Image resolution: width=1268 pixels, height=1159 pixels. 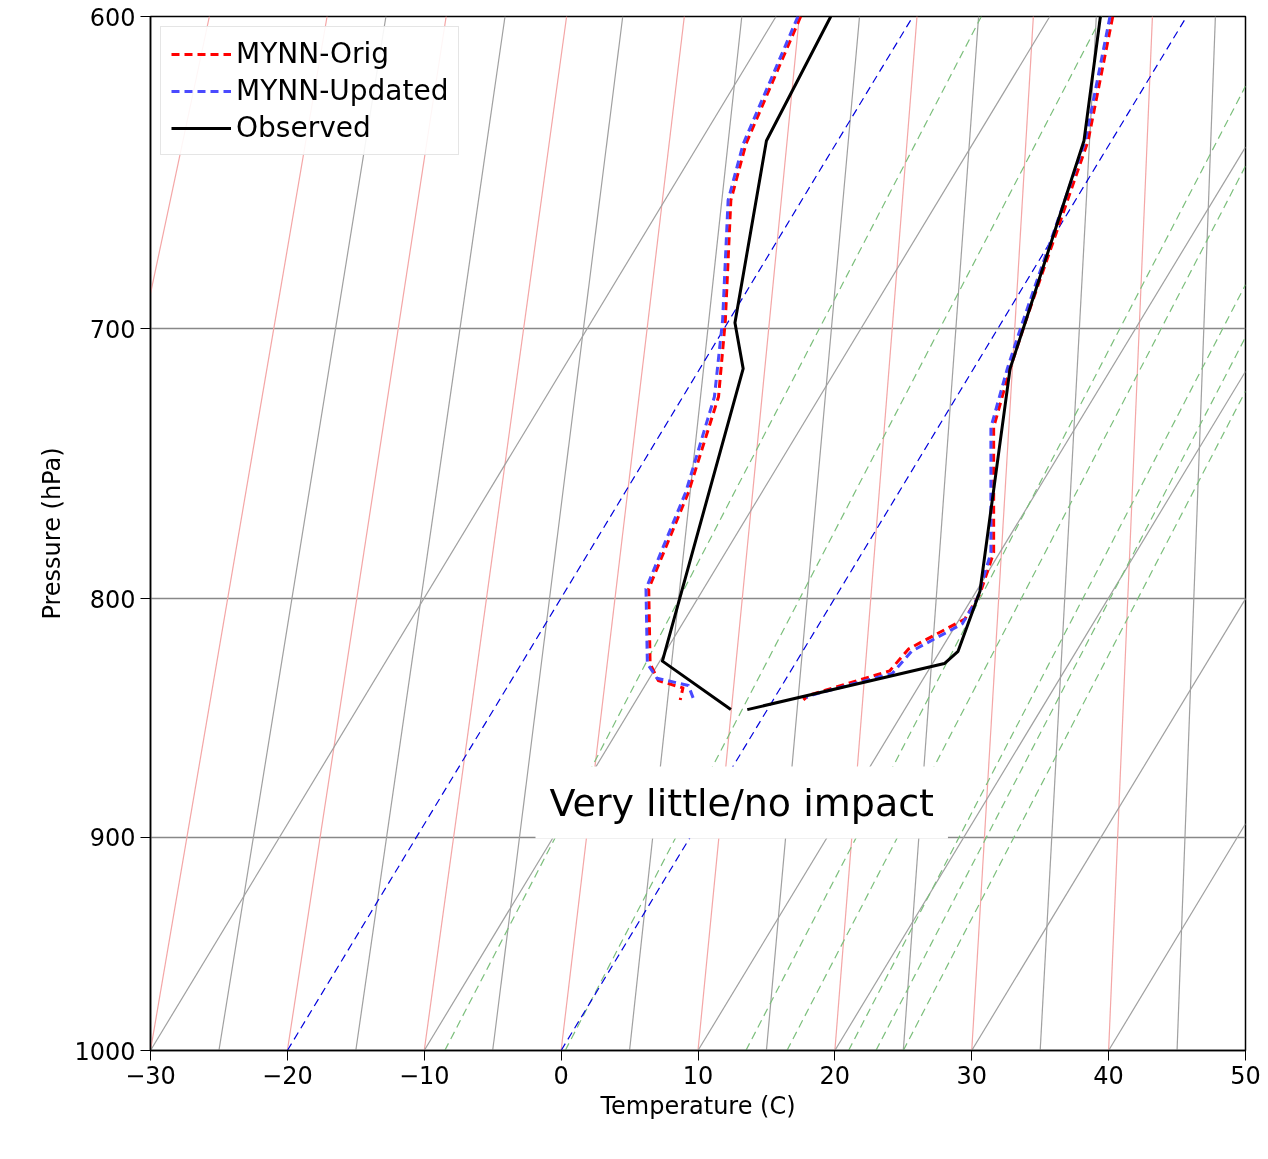 What do you see at coordinates (561, 1075) in the screenshot?
I see `x-tick-label: 0` at bounding box center [561, 1075].